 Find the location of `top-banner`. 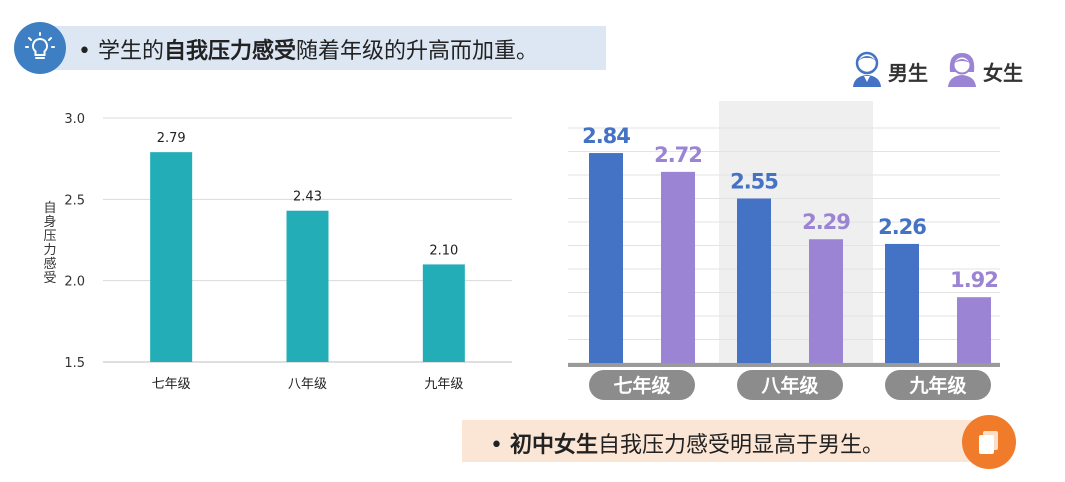

top-banner is located at coordinates (317, 48).